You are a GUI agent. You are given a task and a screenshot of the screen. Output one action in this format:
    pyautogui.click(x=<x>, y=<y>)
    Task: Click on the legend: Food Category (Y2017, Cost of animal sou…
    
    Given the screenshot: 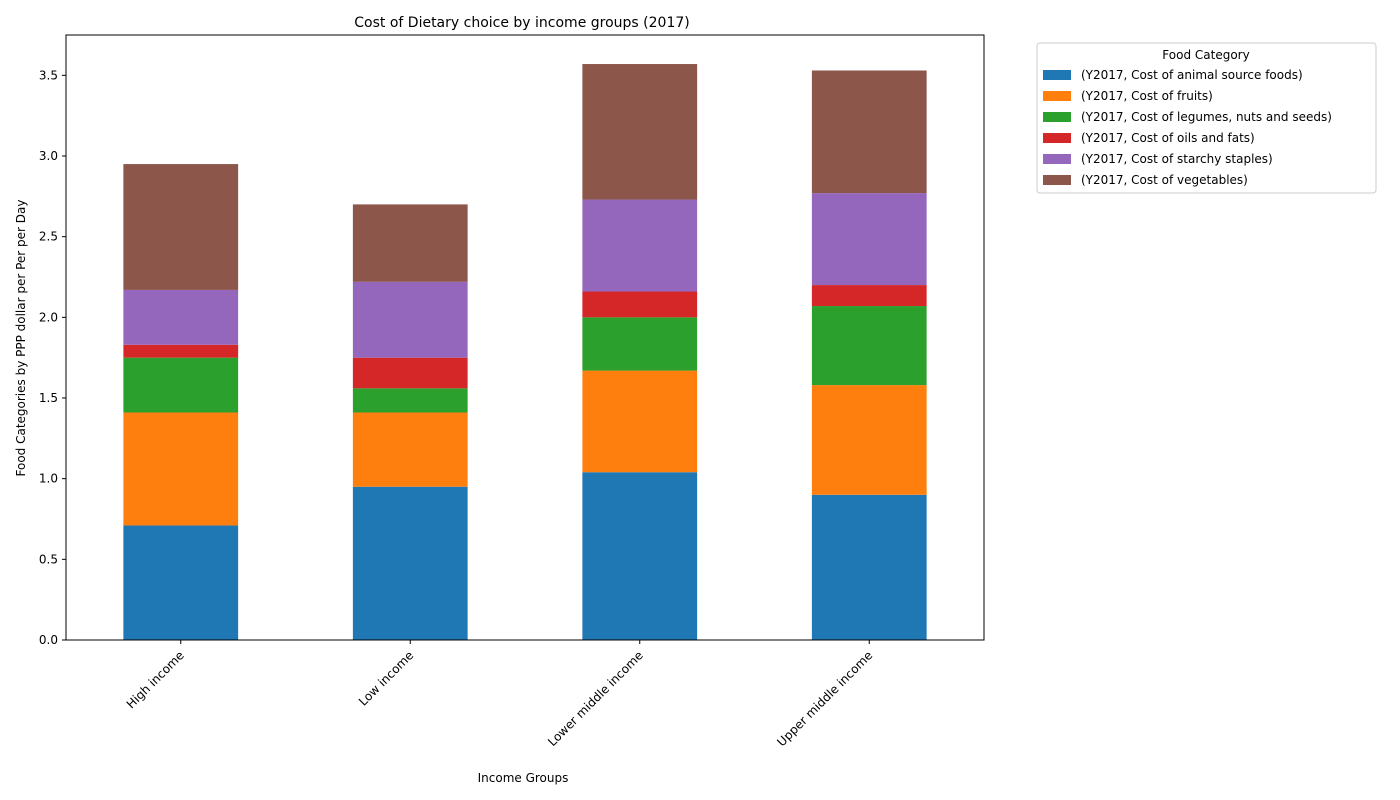 What is the action you would take?
    pyautogui.click(x=1206, y=118)
    